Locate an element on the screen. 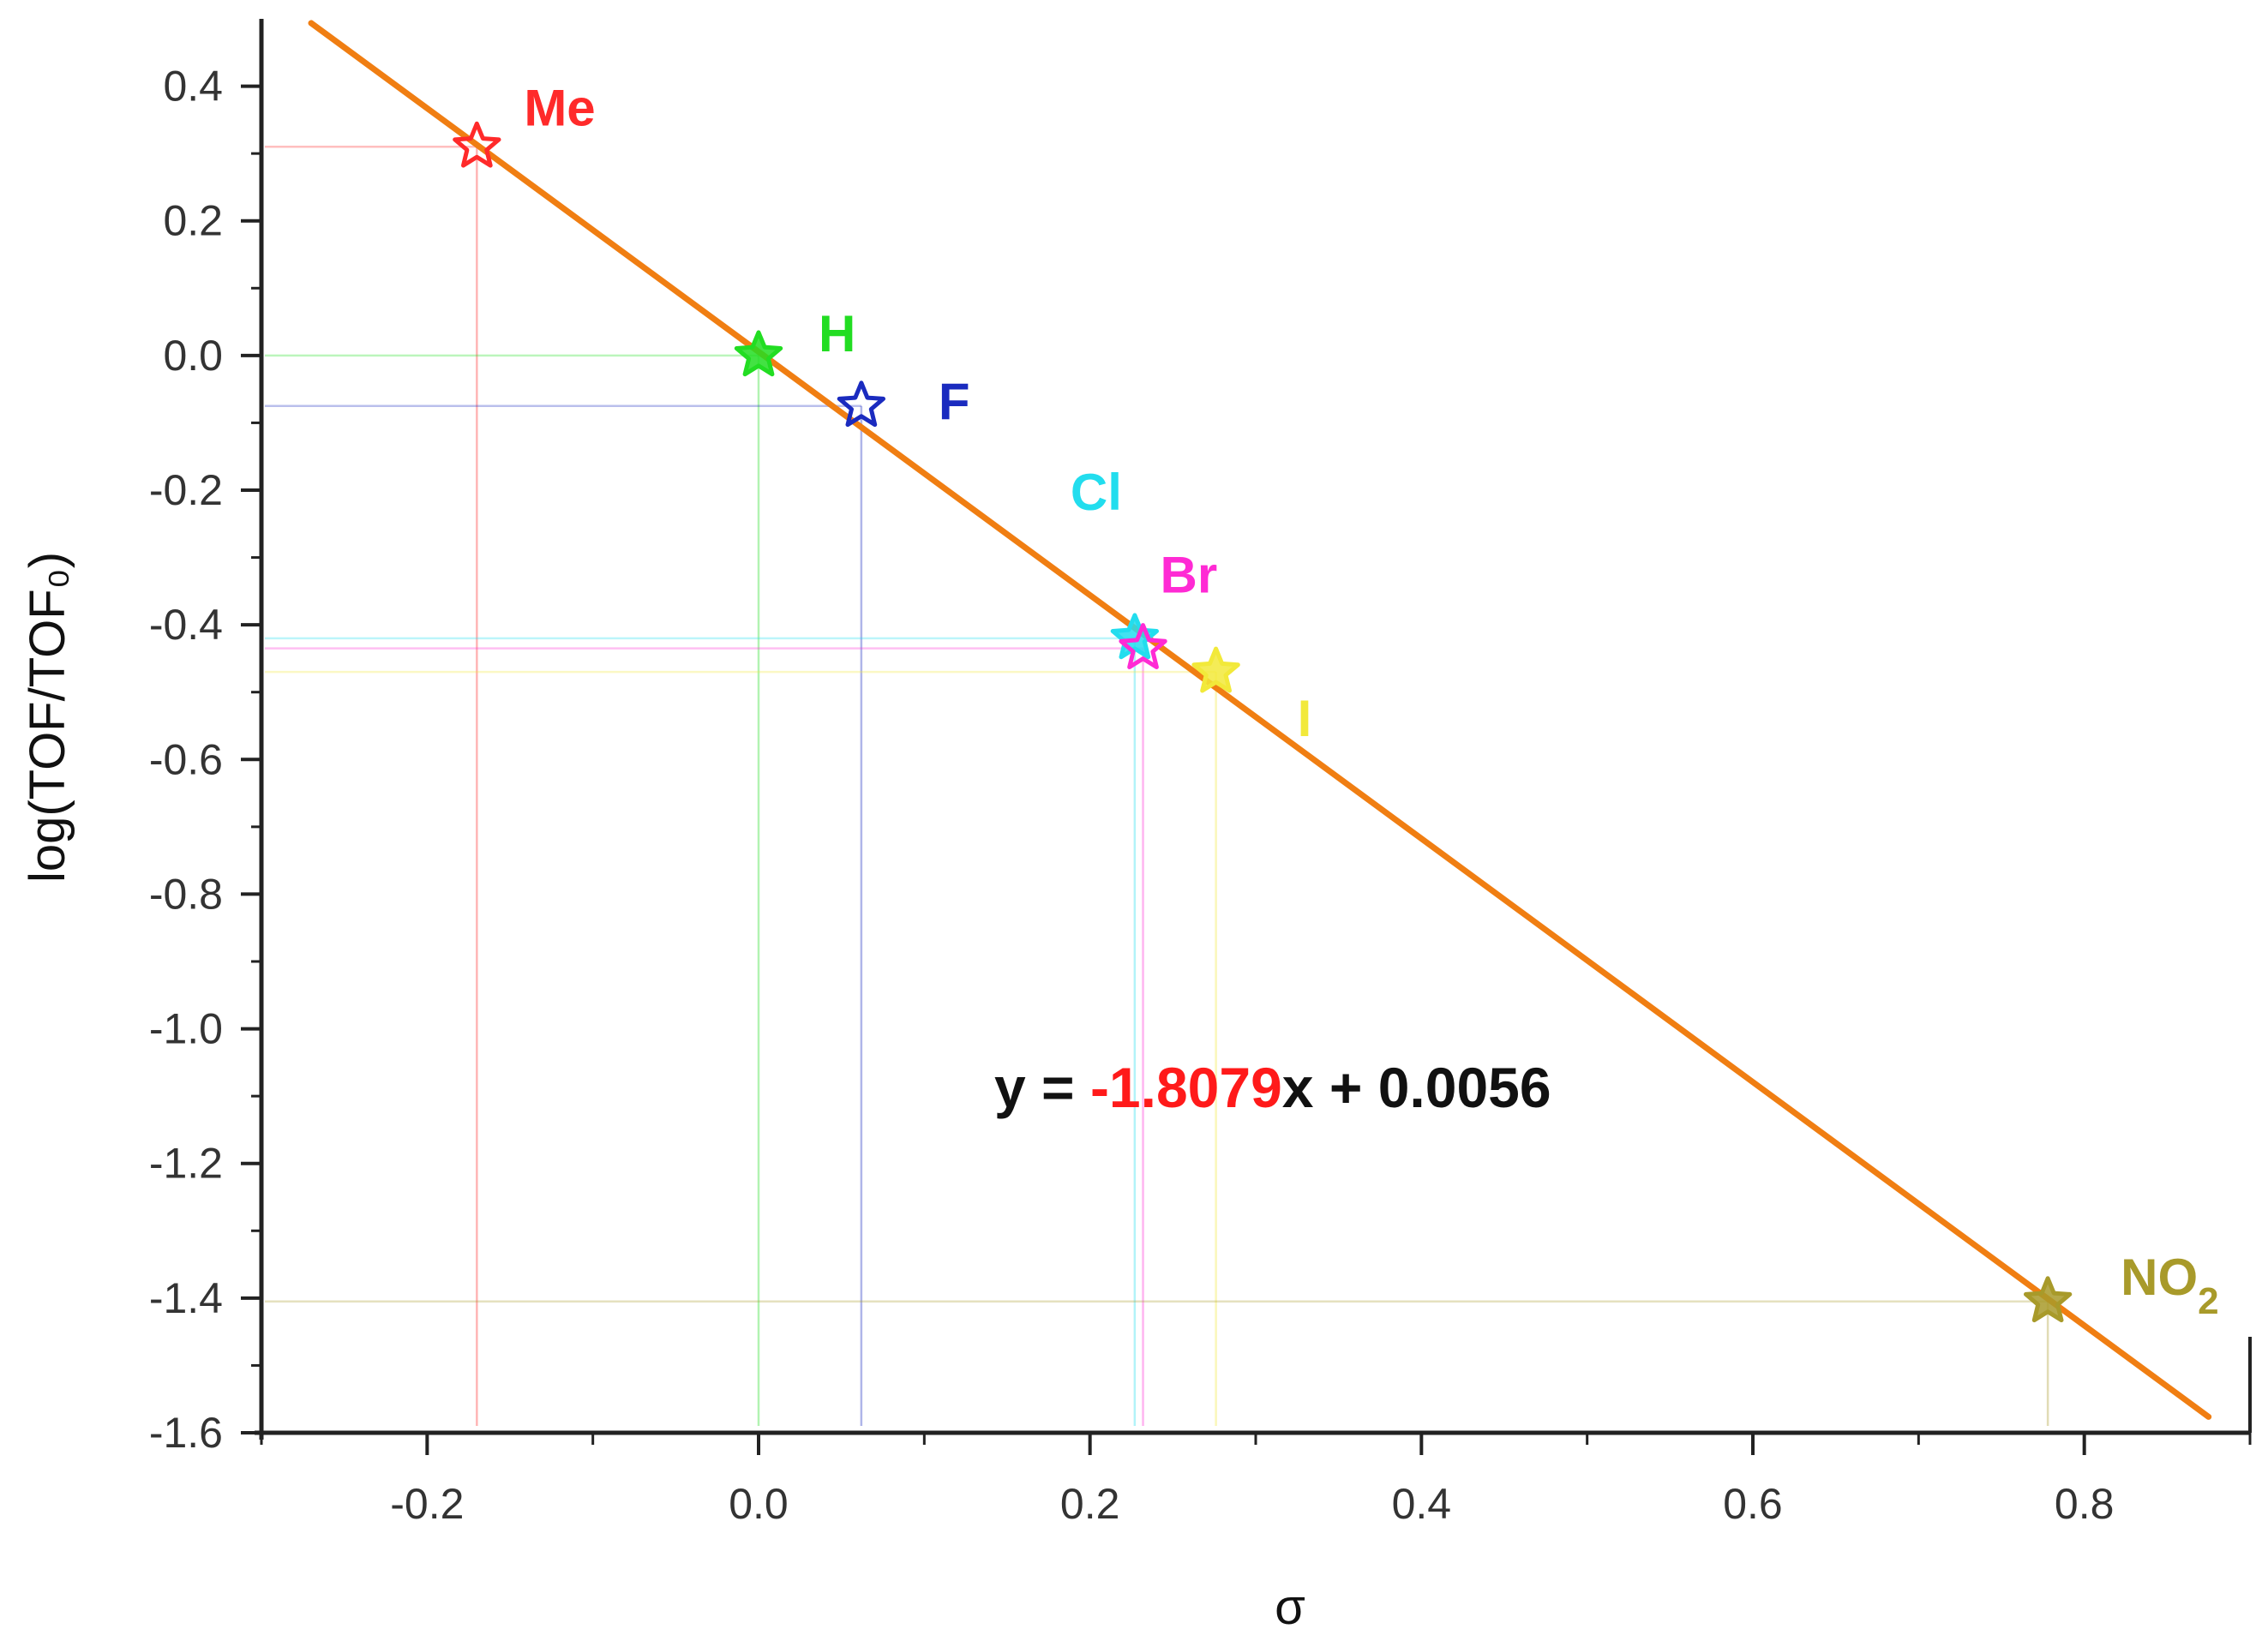  y-tick-label: -0.2 is located at coordinates (186, 490).